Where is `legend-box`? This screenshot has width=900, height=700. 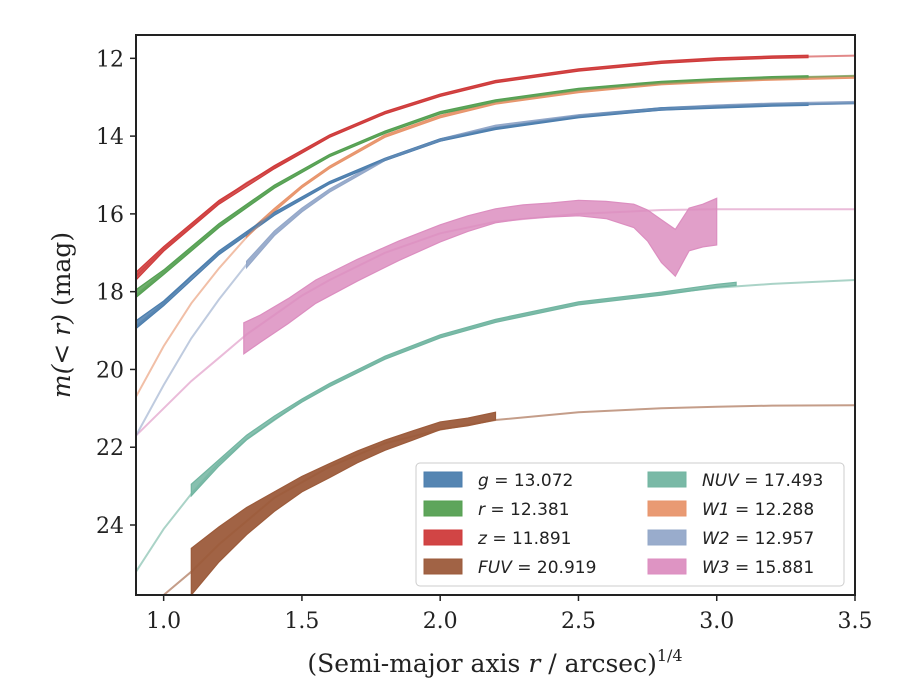 legend-box is located at coordinates (630, 524).